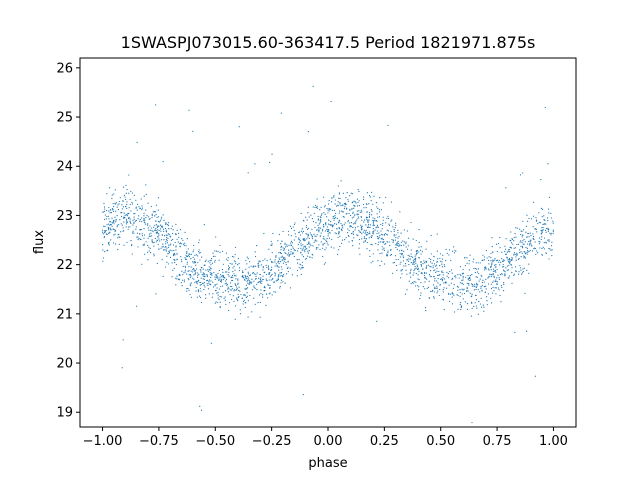  I want to click on x-axis-label: phase, so click(327, 463).